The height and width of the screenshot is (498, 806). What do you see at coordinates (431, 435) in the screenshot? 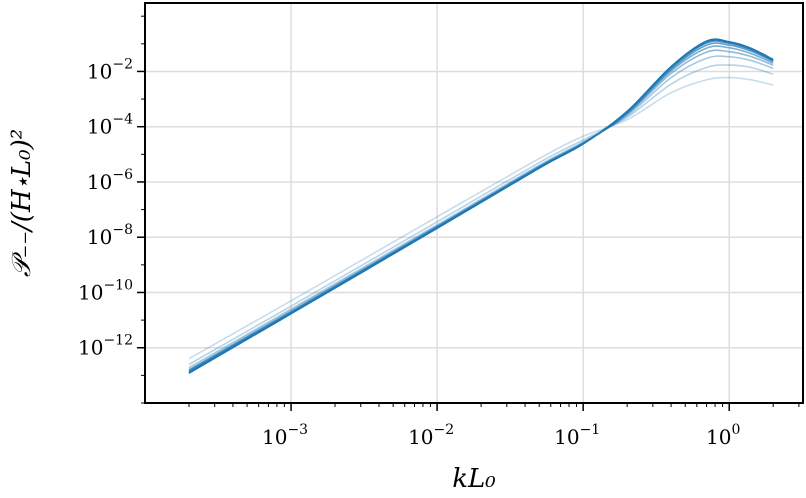
I see `x-tick-label: 10⁻²` at bounding box center [431, 435].